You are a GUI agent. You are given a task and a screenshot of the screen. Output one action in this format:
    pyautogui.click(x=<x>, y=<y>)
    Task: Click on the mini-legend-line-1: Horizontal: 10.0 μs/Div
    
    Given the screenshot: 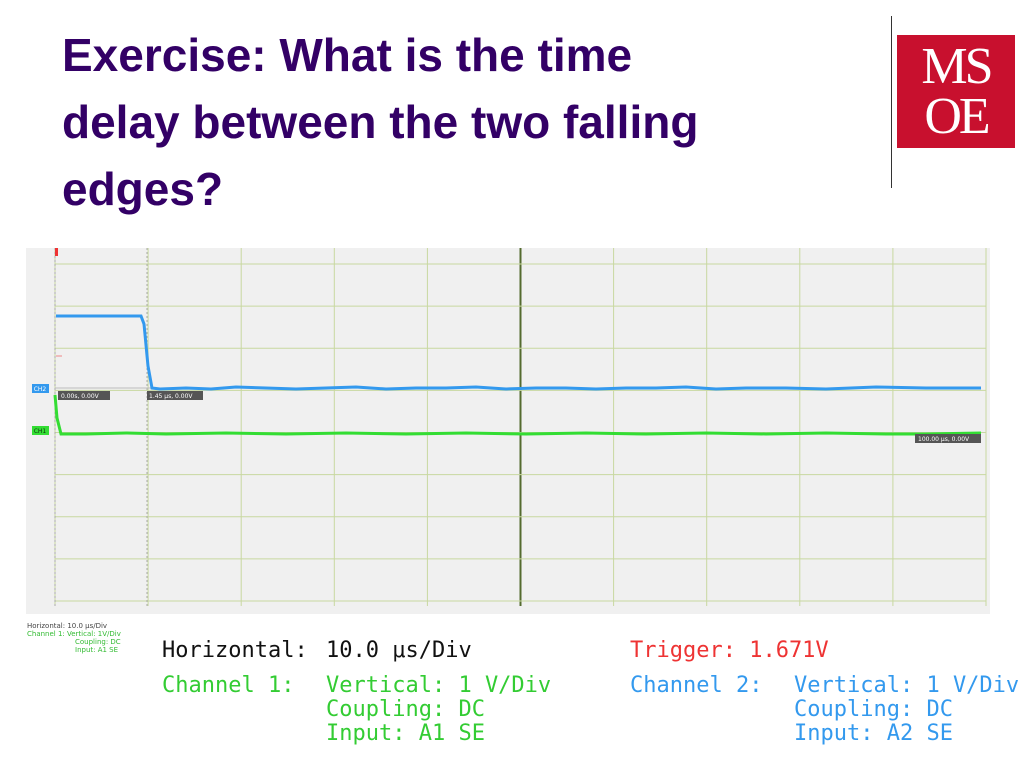 What is the action you would take?
    pyautogui.click(x=67, y=626)
    